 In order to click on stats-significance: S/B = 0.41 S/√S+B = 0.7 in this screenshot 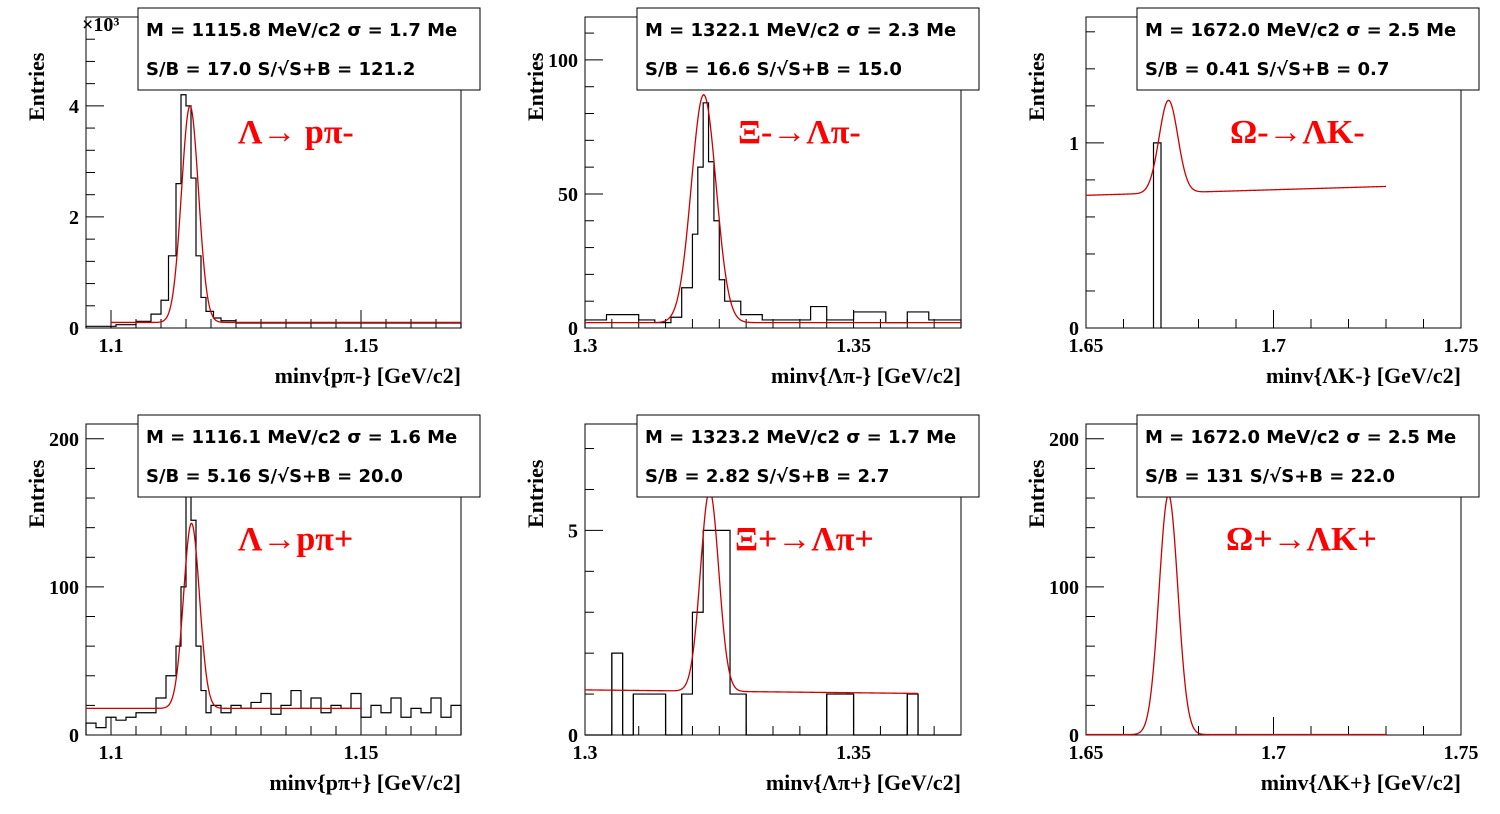, I will do `click(1267, 69)`.